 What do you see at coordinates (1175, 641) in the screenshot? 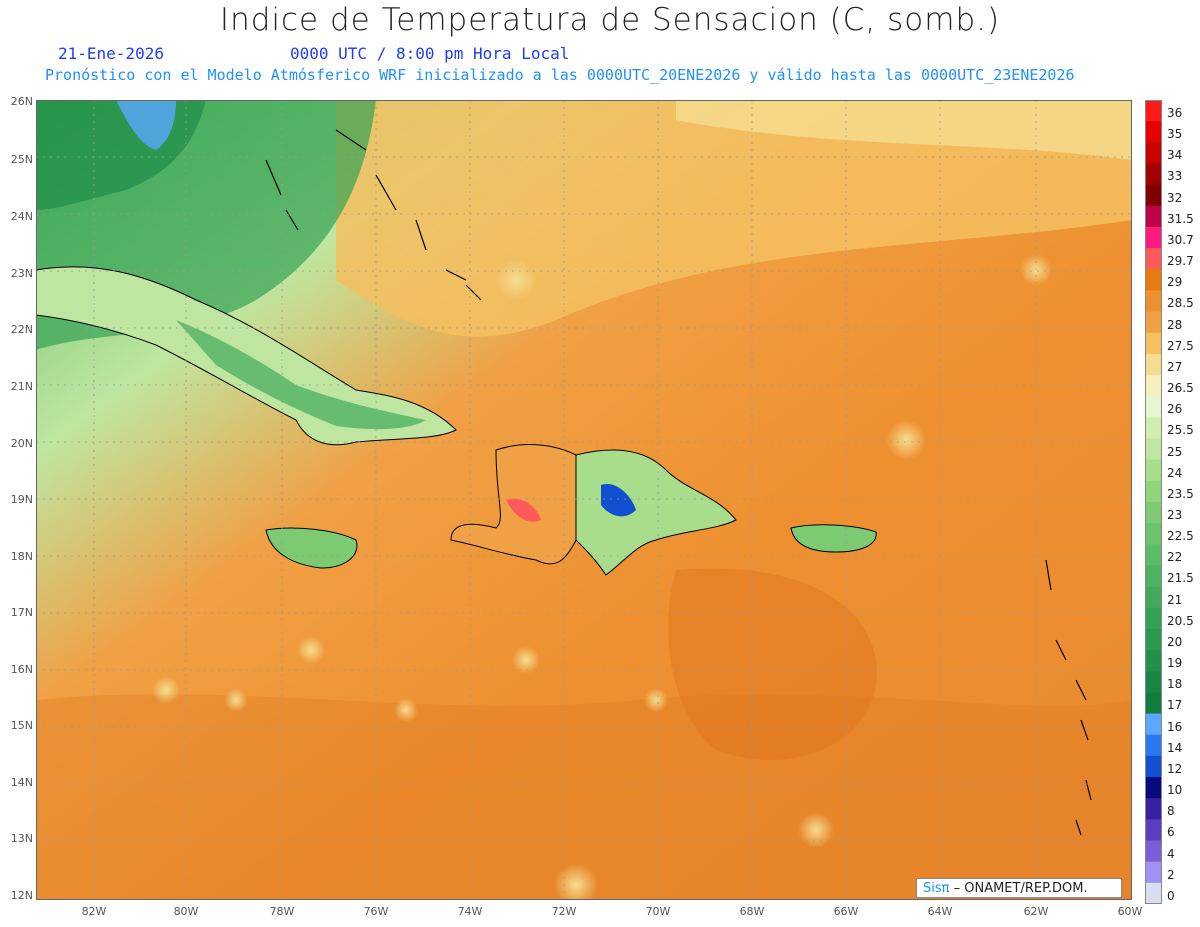
I see `legend-label: 20` at bounding box center [1175, 641].